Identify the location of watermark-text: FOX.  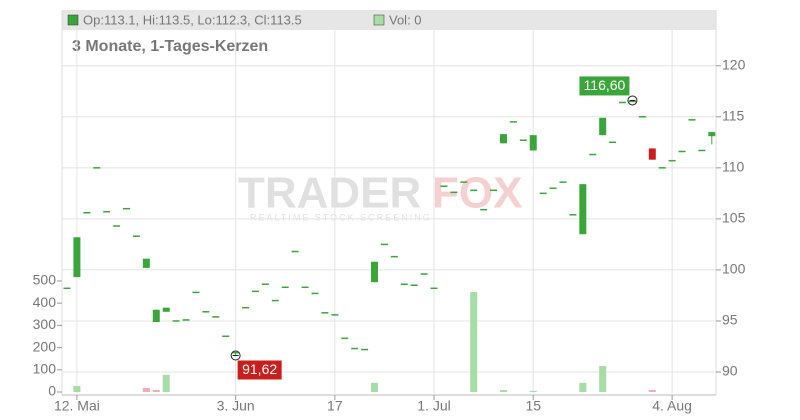
(477, 193).